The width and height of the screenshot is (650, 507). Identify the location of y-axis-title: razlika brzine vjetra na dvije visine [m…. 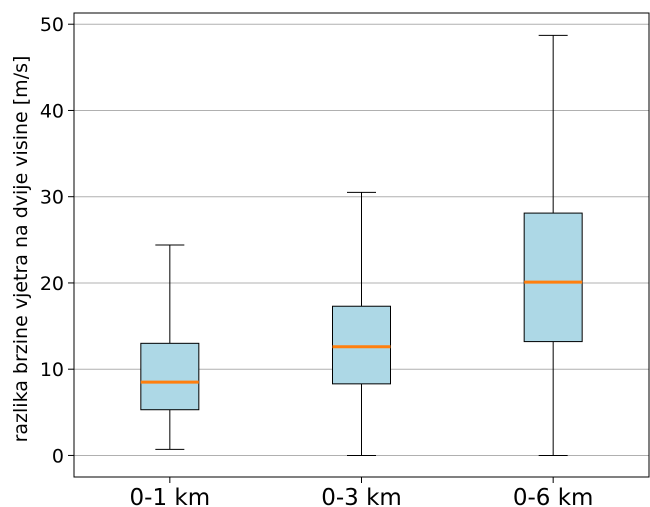
(21, 249).